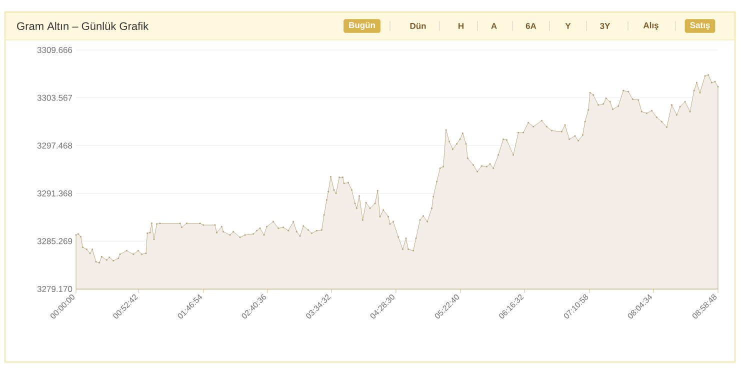  Describe the element at coordinates (700, 26) in the screenshot. I see `text: Satış` at that location.